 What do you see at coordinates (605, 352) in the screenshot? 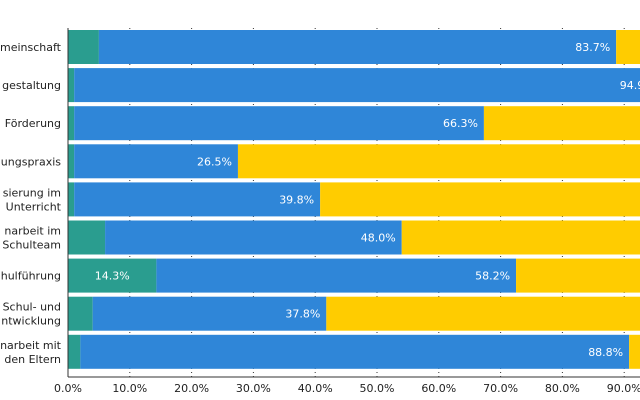
I see `data-label: 88.8%` at bounding box center [605, 352].